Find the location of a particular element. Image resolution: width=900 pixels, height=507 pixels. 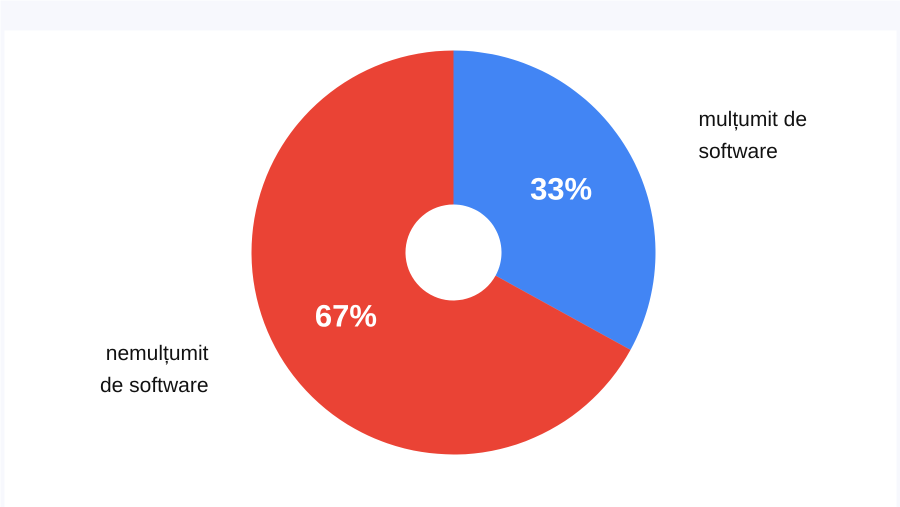

slice-label: mulțumit de software is located at coordinates (753, 136).